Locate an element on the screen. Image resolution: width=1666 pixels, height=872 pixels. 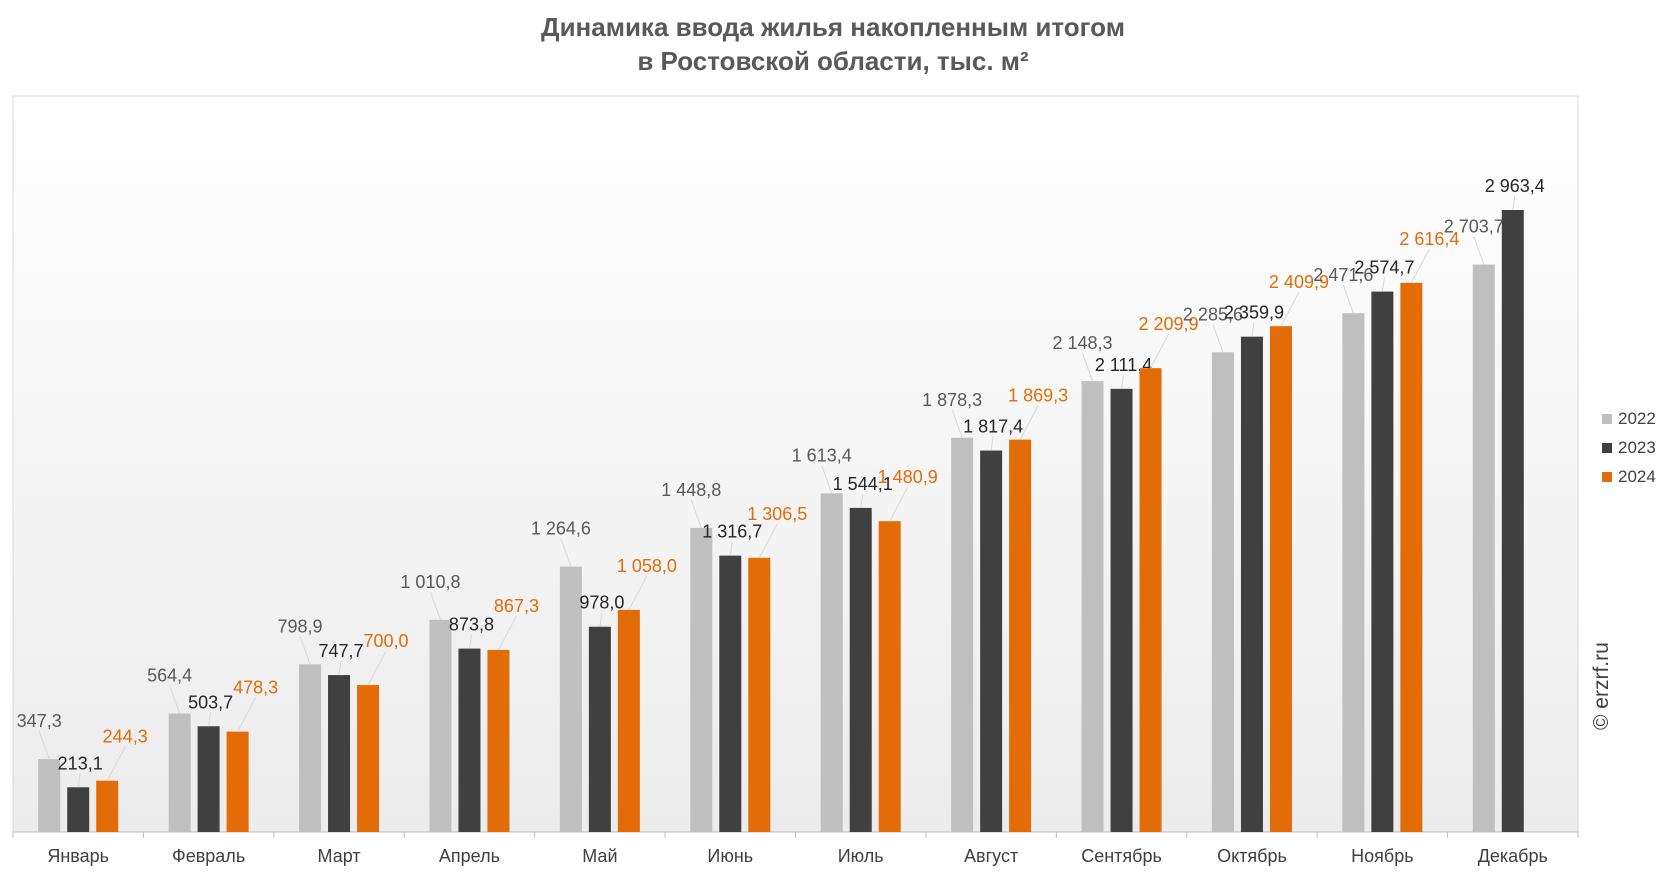
data-label-2023-5: 1 316,7 is located at coordinates (732, 532).